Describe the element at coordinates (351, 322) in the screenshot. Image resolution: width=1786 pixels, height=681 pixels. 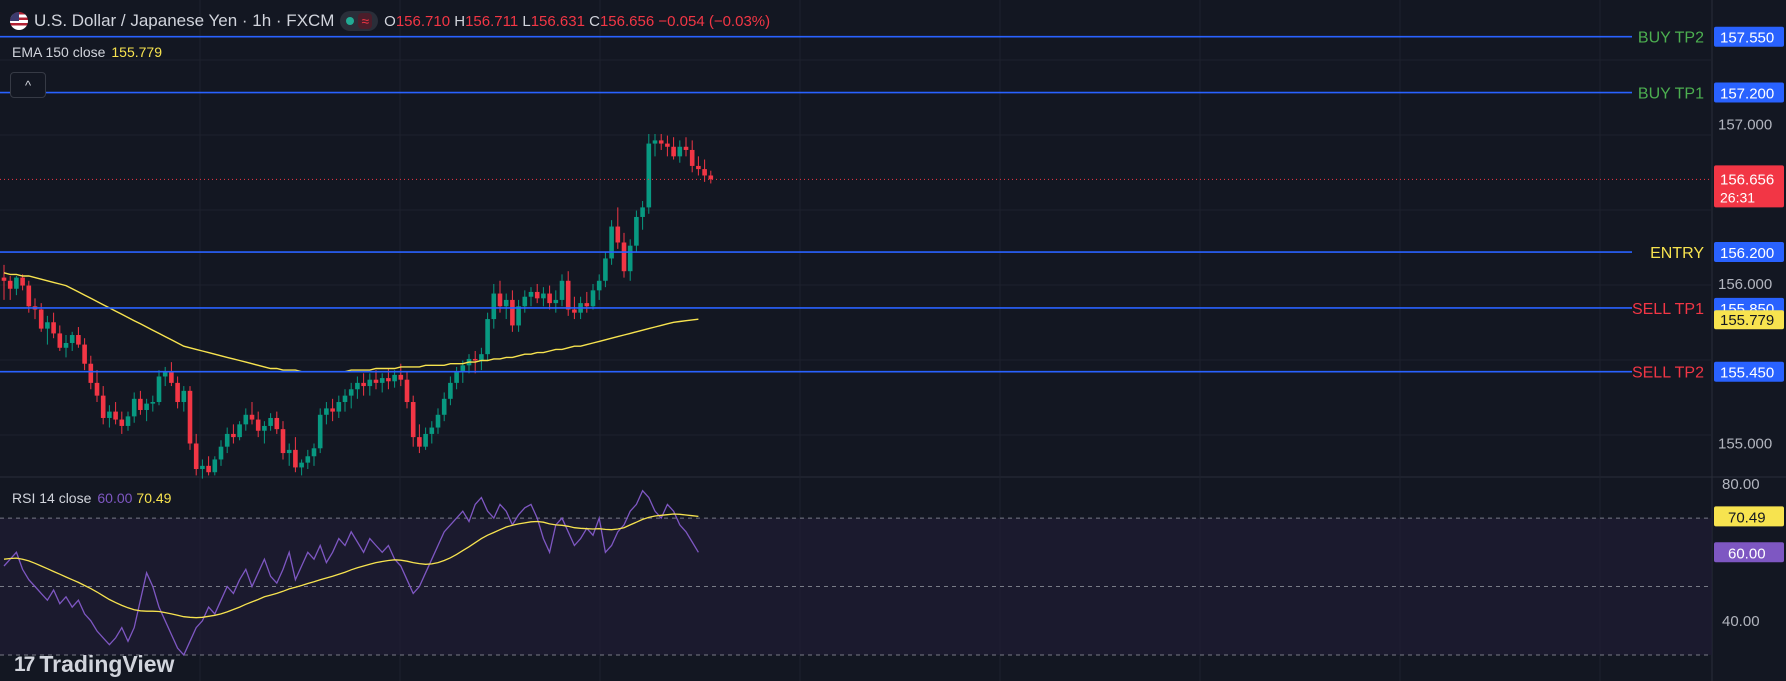
I see `ema-line` at that location.